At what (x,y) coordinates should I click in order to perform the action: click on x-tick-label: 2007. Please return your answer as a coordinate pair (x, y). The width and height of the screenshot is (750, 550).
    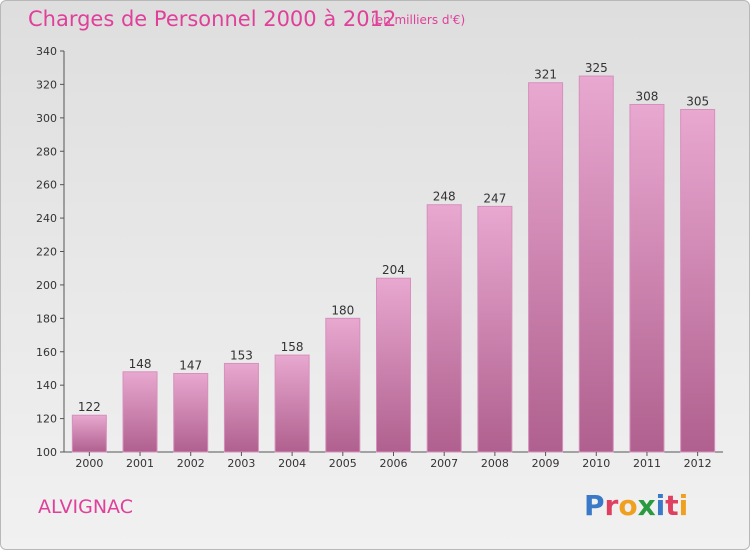
    Looking at the image, I should click on (444, 463).